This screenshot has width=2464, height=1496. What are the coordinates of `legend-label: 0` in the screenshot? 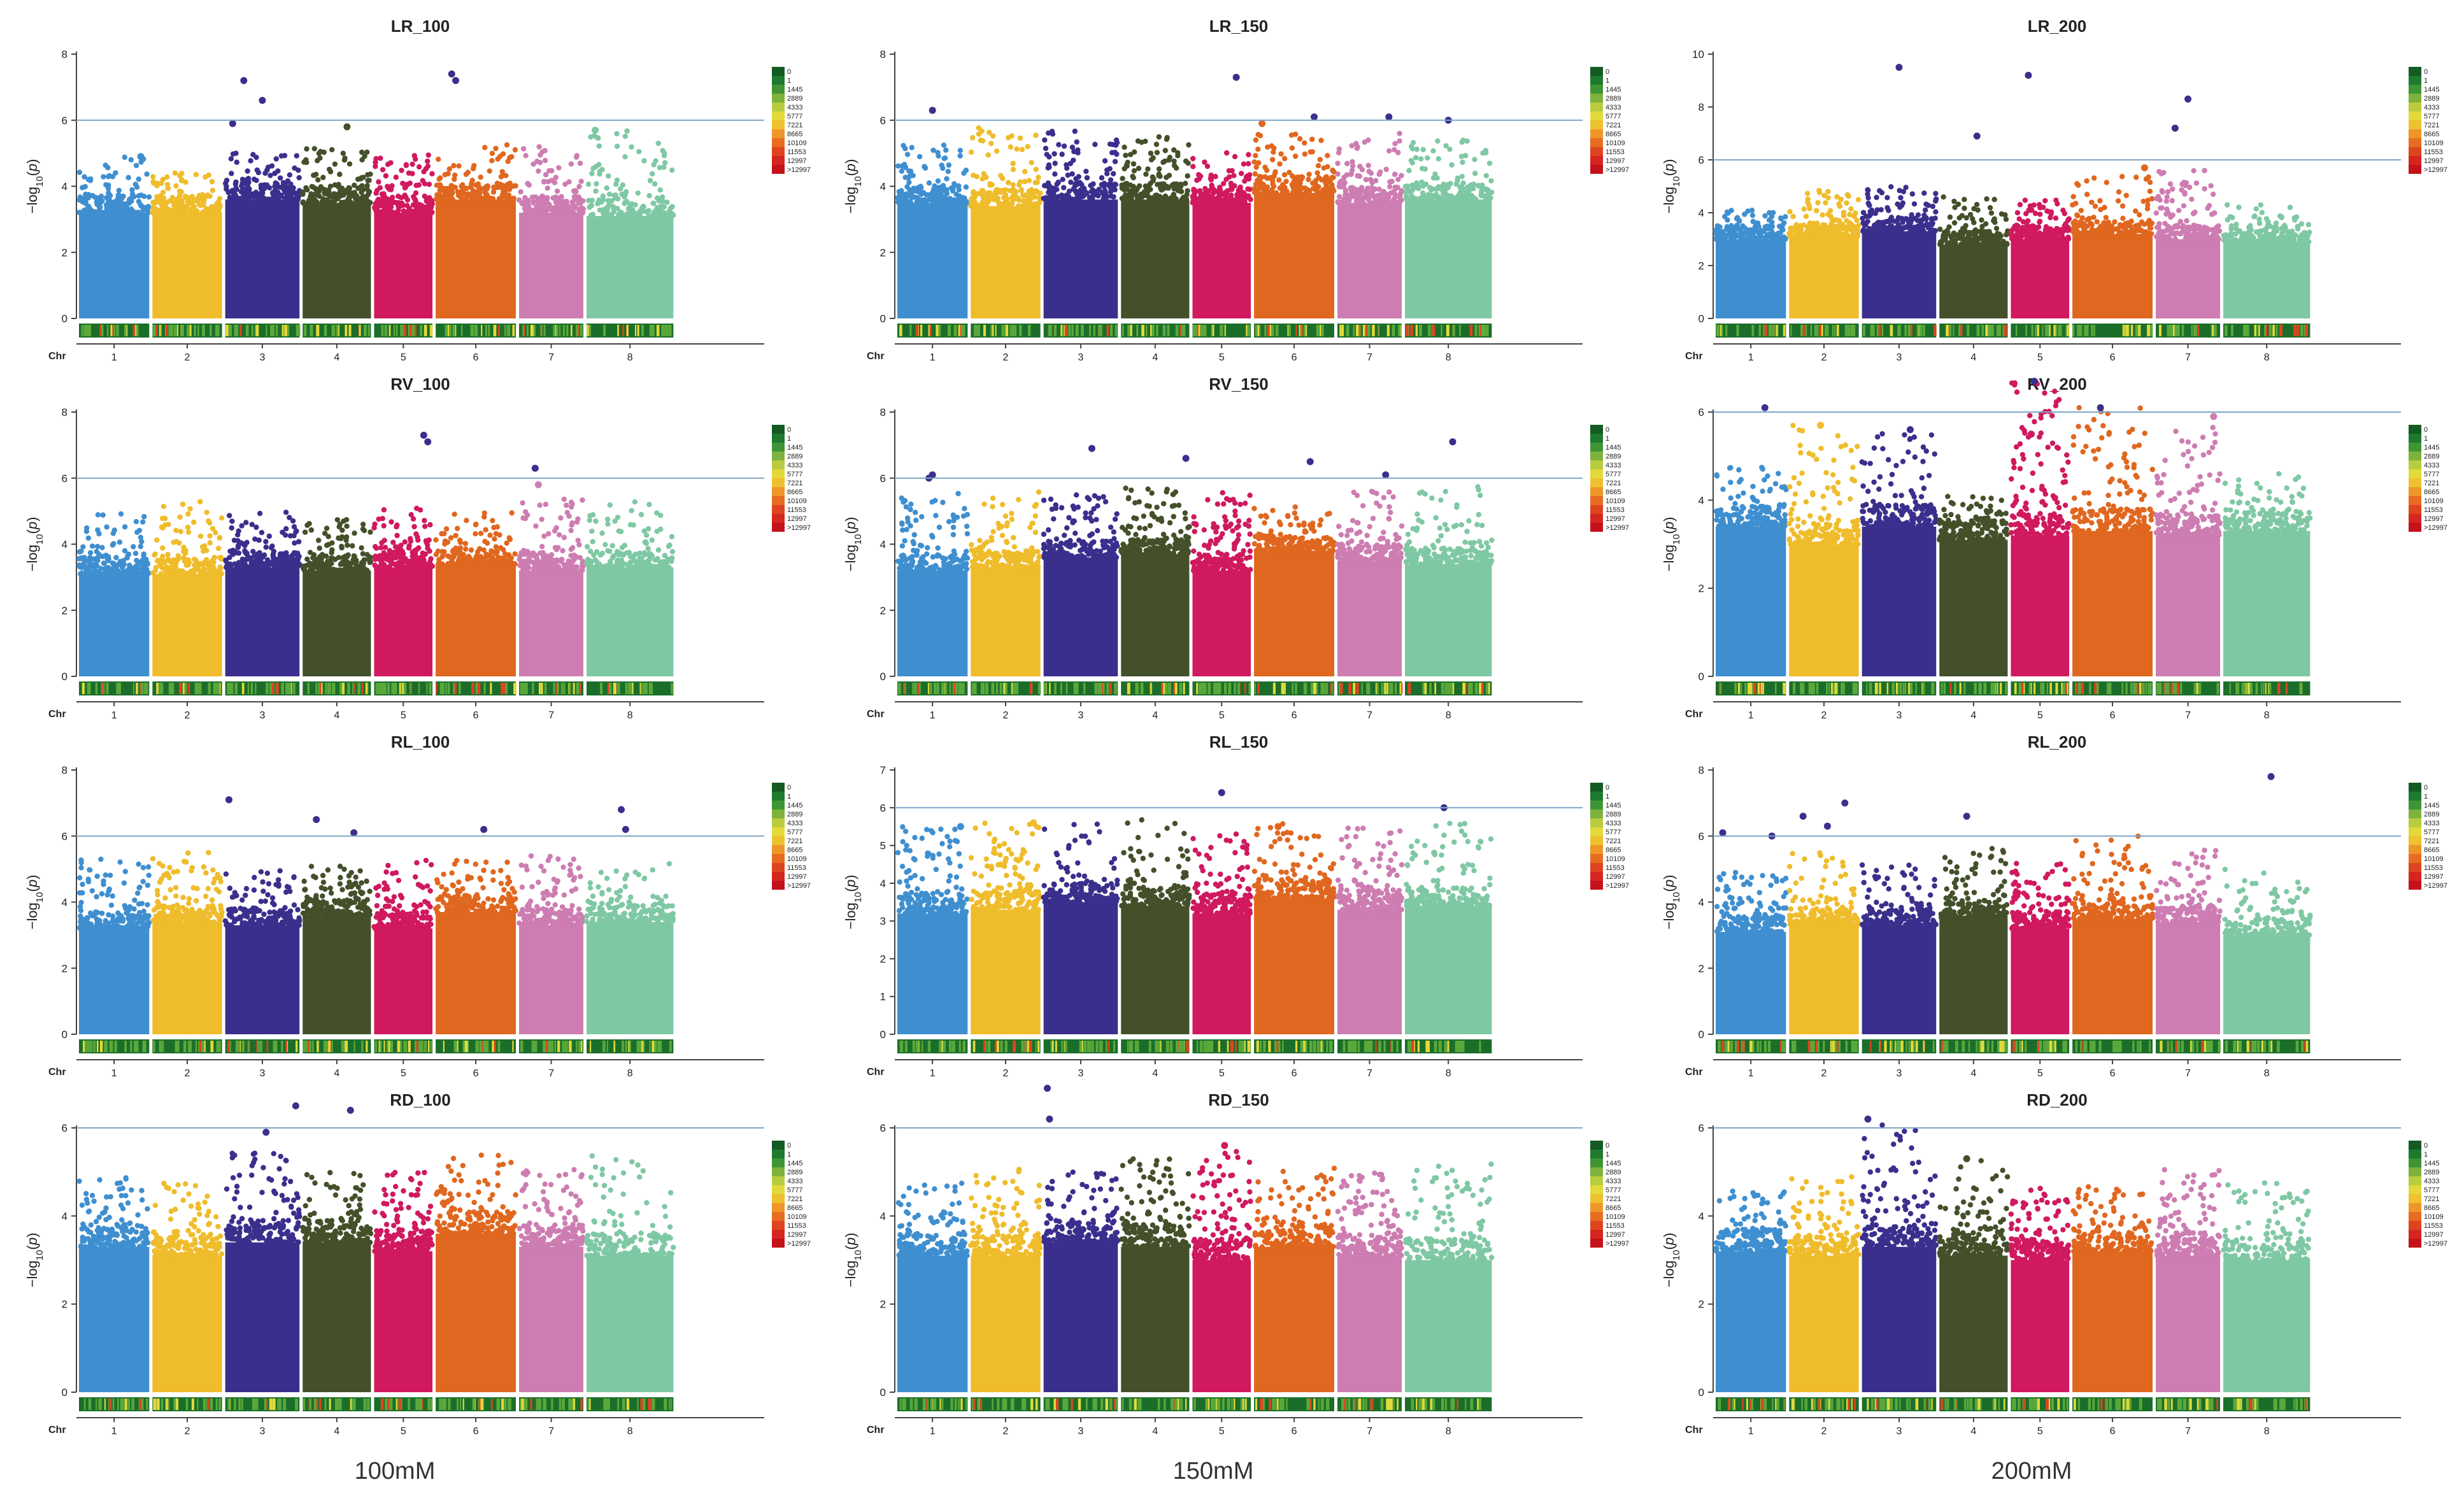 It's located at (2426, 72).